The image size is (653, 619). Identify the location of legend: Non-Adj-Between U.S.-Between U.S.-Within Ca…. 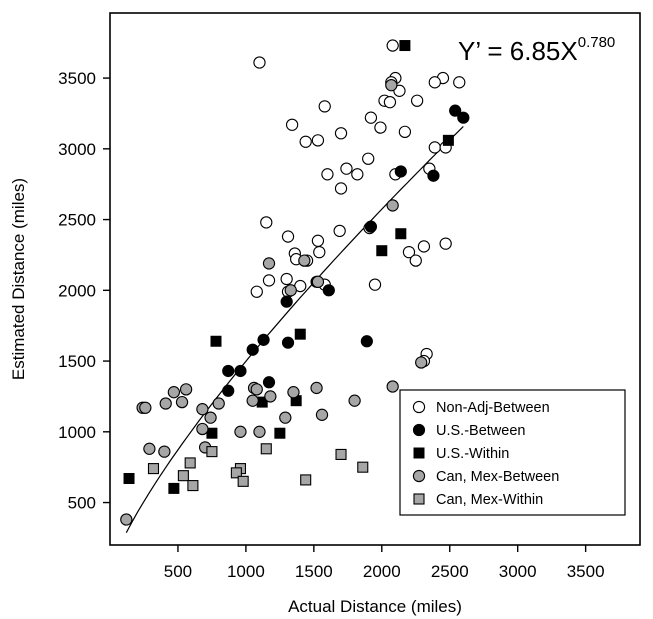
(512, 452).